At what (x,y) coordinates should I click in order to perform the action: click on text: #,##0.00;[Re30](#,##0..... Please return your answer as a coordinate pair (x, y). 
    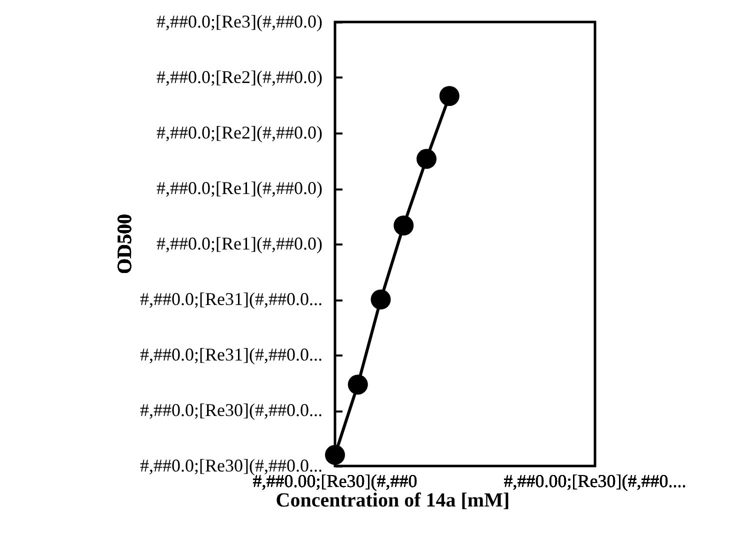
    Looking at the image, I should click on (595, 481).